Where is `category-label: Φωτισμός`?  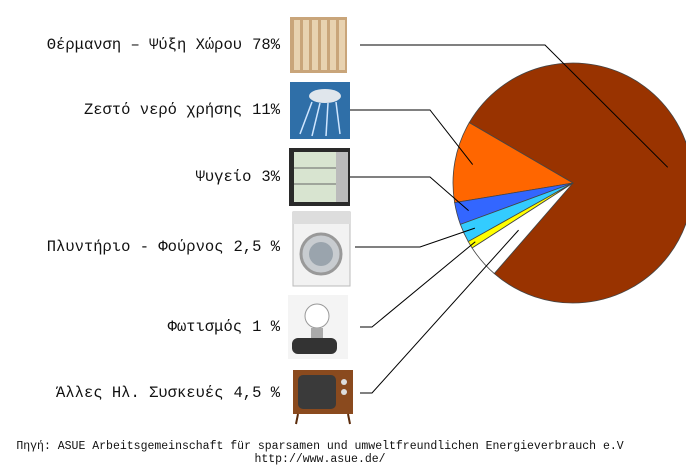 category-label: Φωτισμός is located at coordinates (205, 327).